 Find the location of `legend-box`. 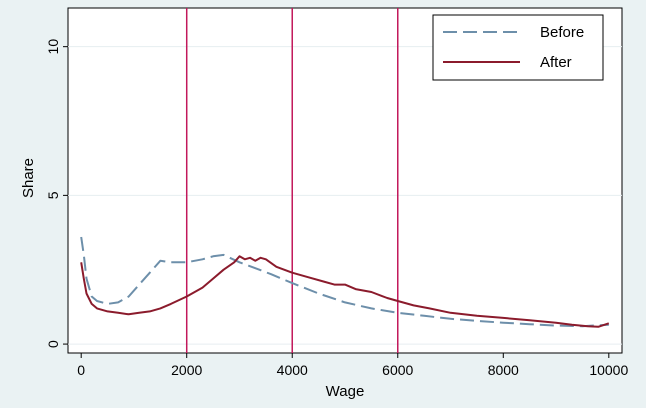

legend-box is located at coordinates (518, 47).